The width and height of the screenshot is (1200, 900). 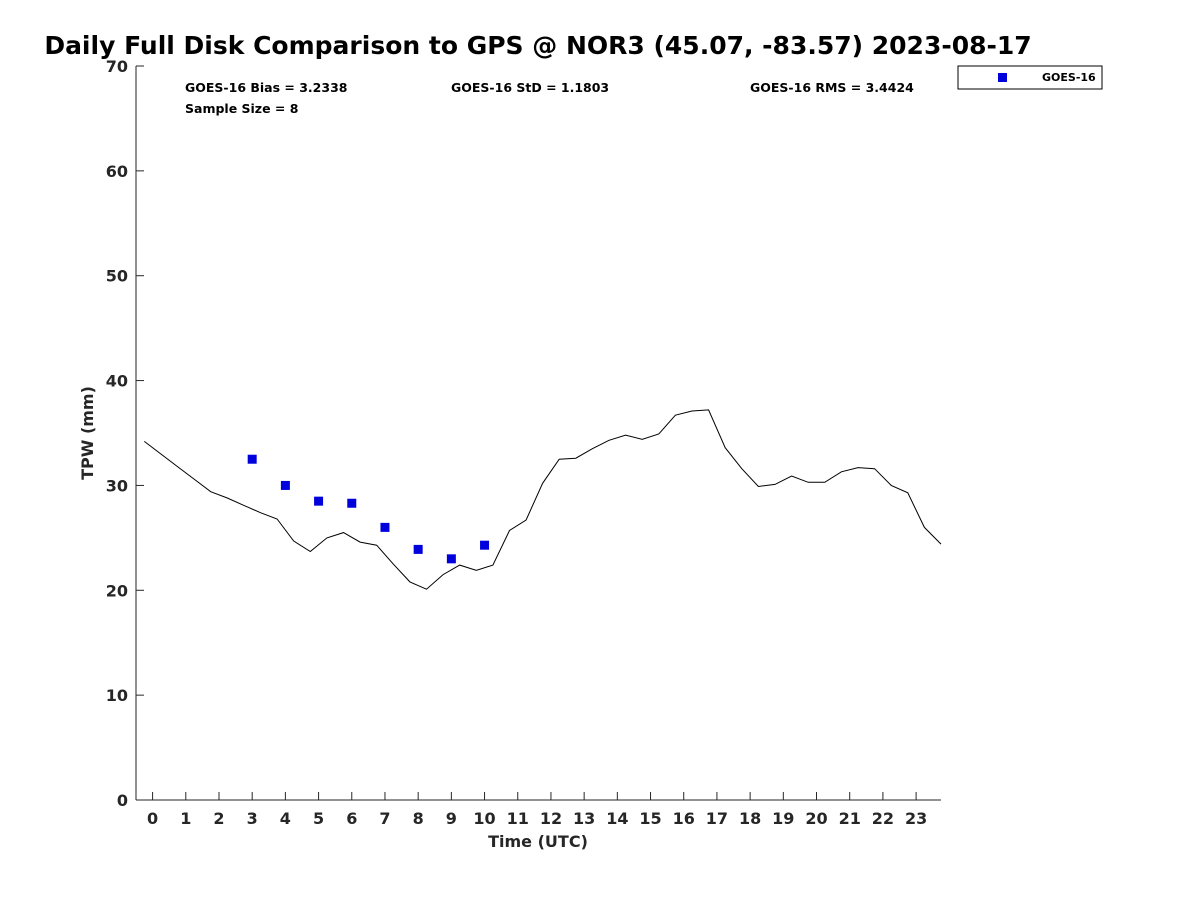 What do you see at coordinates (750, 818) in the screenshot?
I see `x-tick-label: 18` at bounding box center [750, 818].